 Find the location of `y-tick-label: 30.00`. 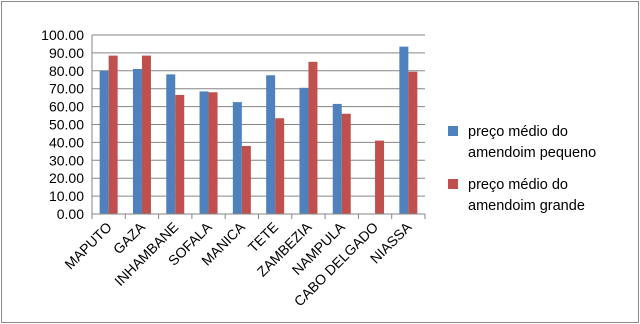

y-tick-label: 30.00 is located at coordinates (66, 160).